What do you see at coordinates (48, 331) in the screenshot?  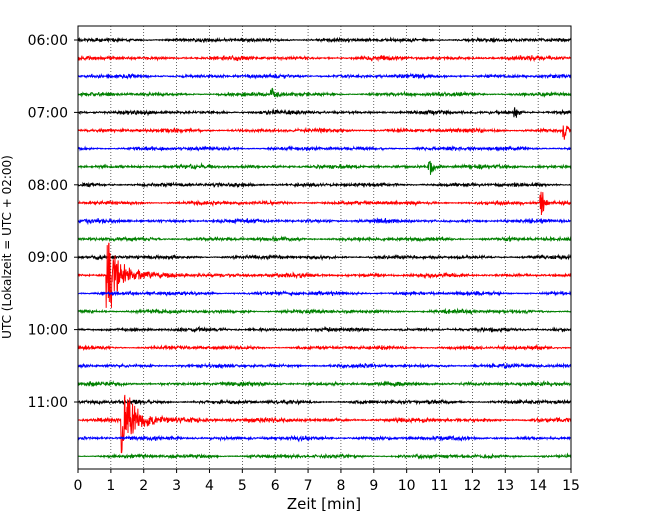 I see `y-tick-label: 10:00` at bounding box center [48, 331].